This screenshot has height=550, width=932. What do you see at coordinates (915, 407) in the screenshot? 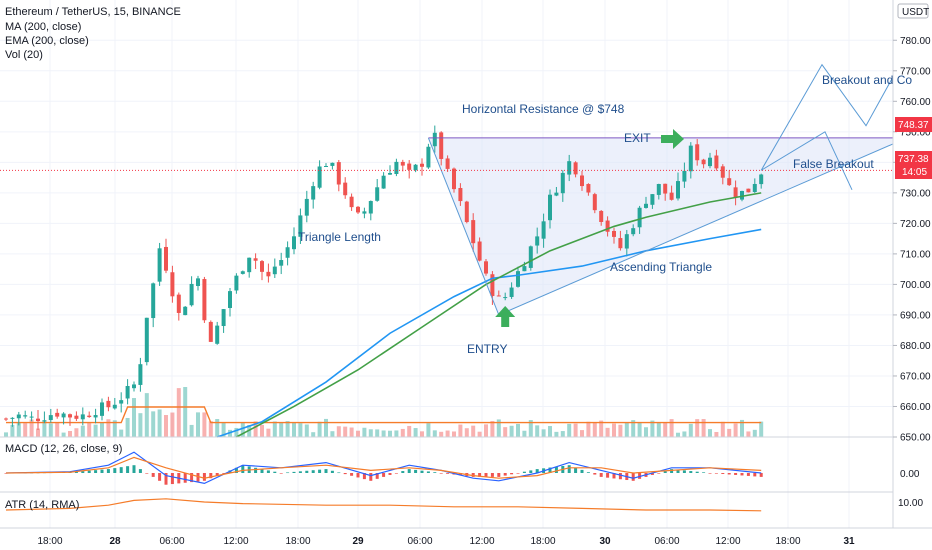
I see `price-tick-label: 660.00` at bounding box center [915, 407].